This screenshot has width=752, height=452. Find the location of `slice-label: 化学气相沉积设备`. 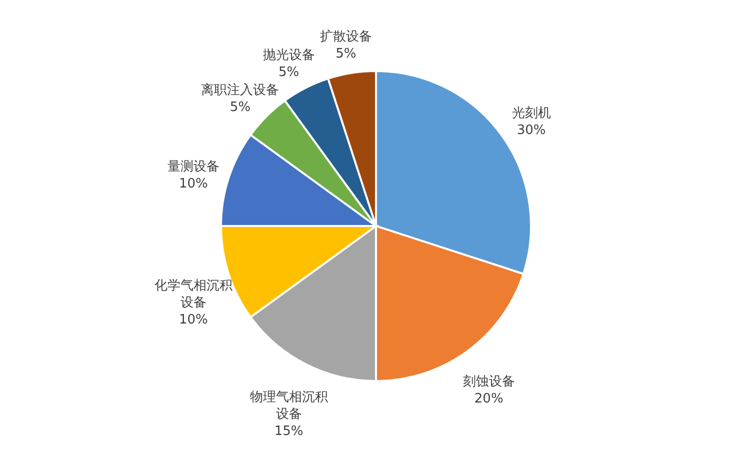

slice-label: 化学气相沉积设备 is located at coordinates (193, 294).